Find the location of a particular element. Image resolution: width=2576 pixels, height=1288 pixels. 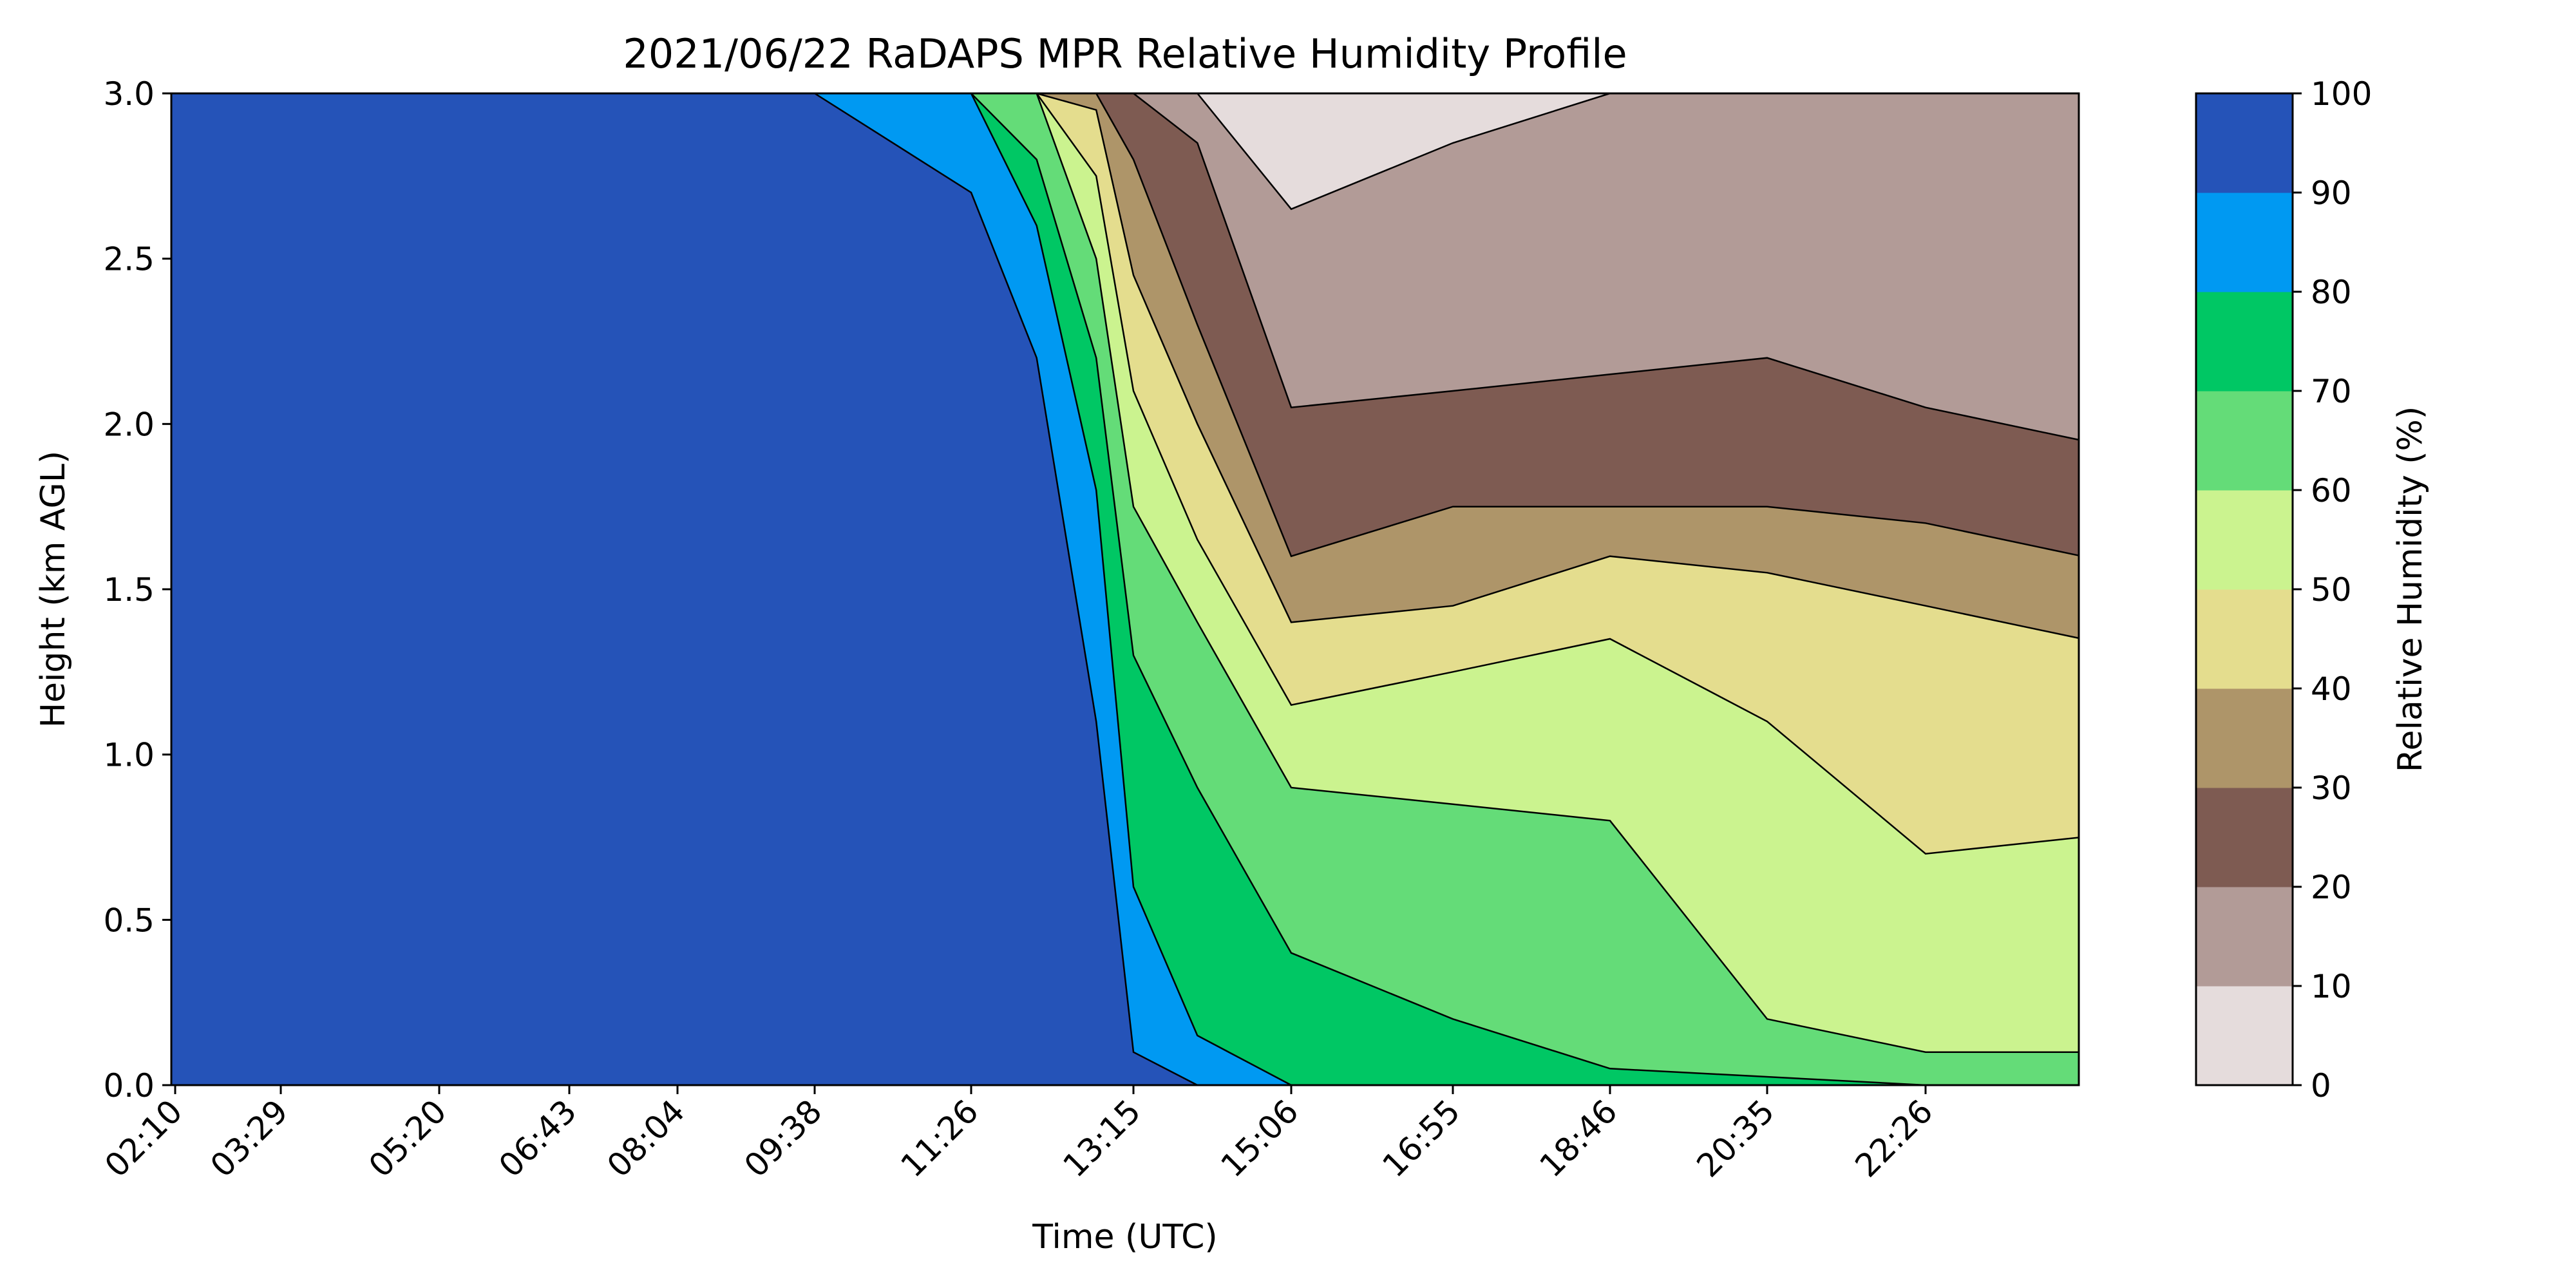

colorbar is located at coordinates (2244, 589).